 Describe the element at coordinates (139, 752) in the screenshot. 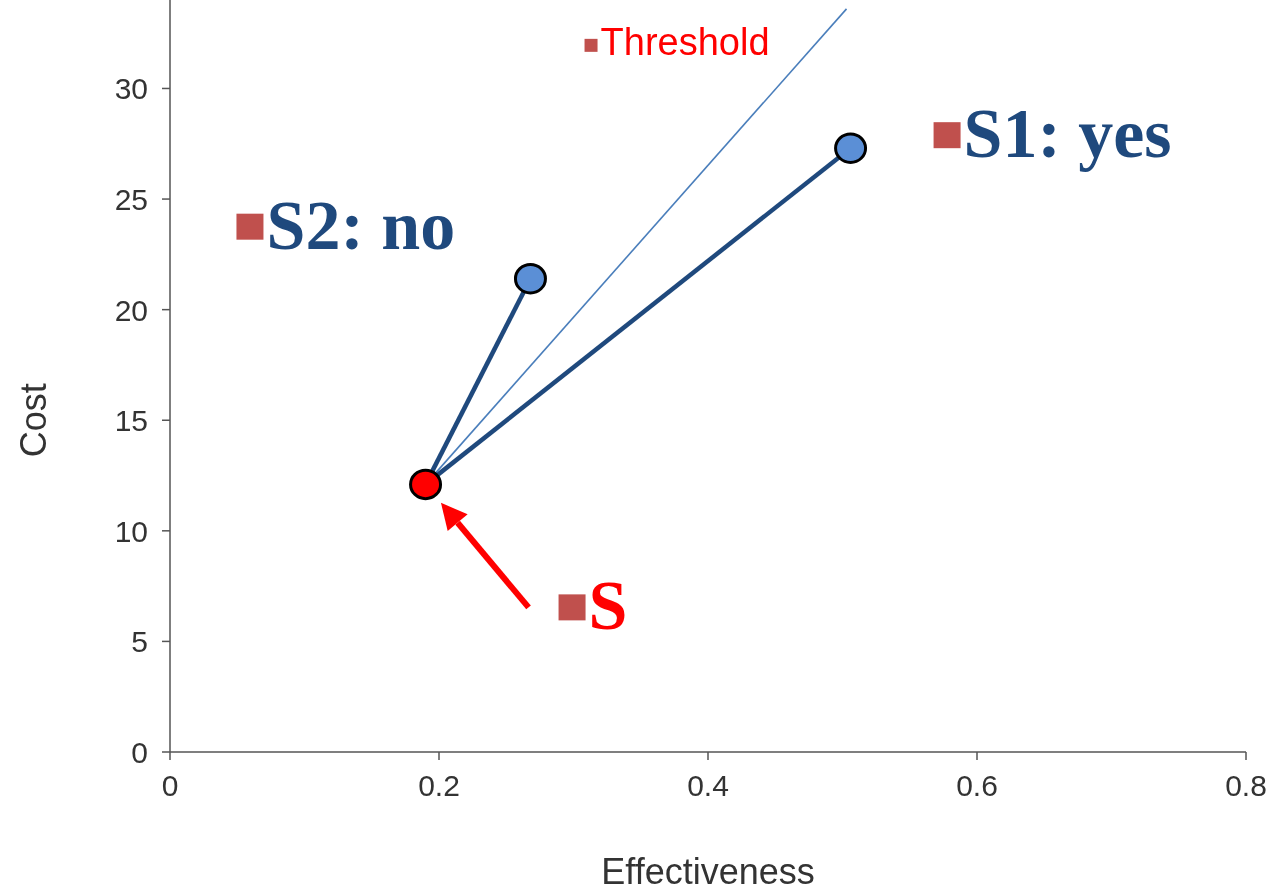

I see `y-tick-label: 0` at that location.